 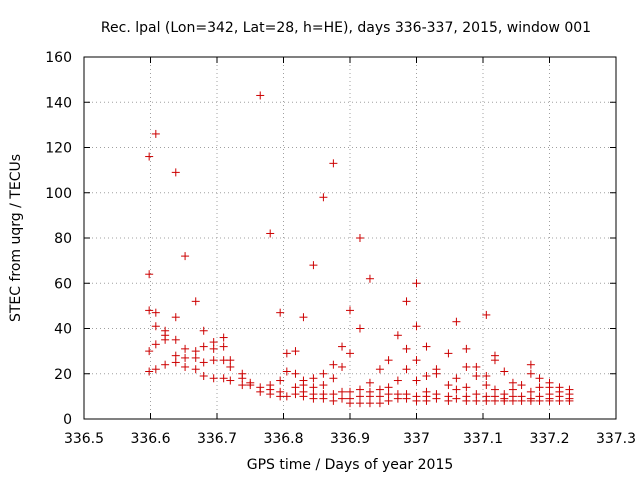 What do you see at coordinates (16, 238) in the screenshot?
I see `y-axis-label: STEC from uqrg / TECUs` at bounding box center [16, 238].